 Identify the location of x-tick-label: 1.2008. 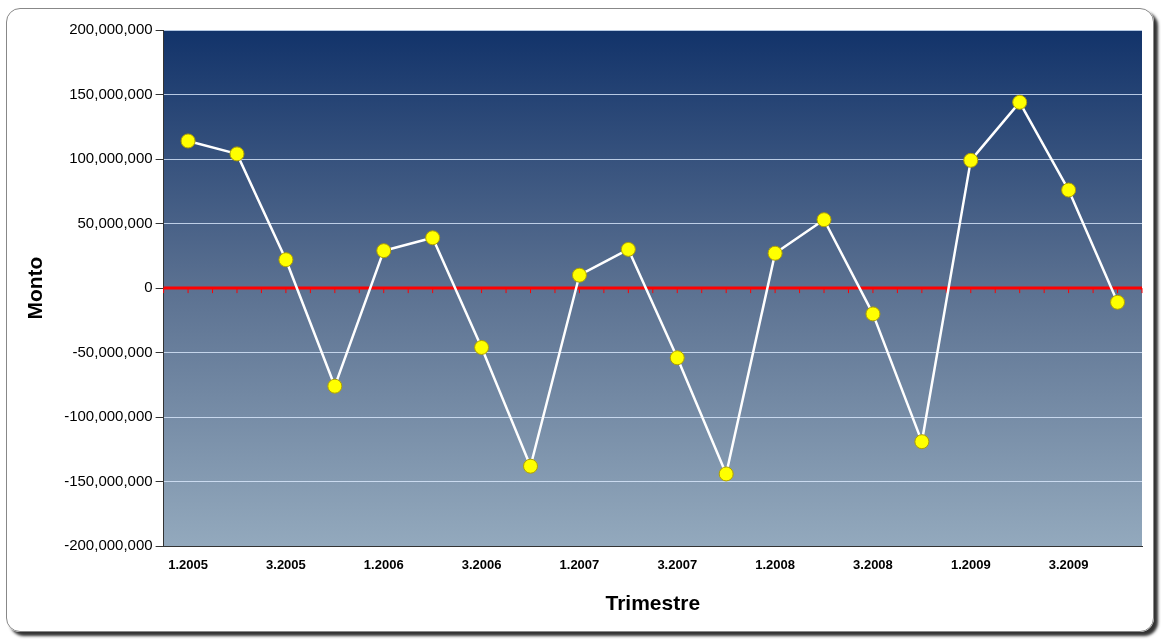
(775, 564).